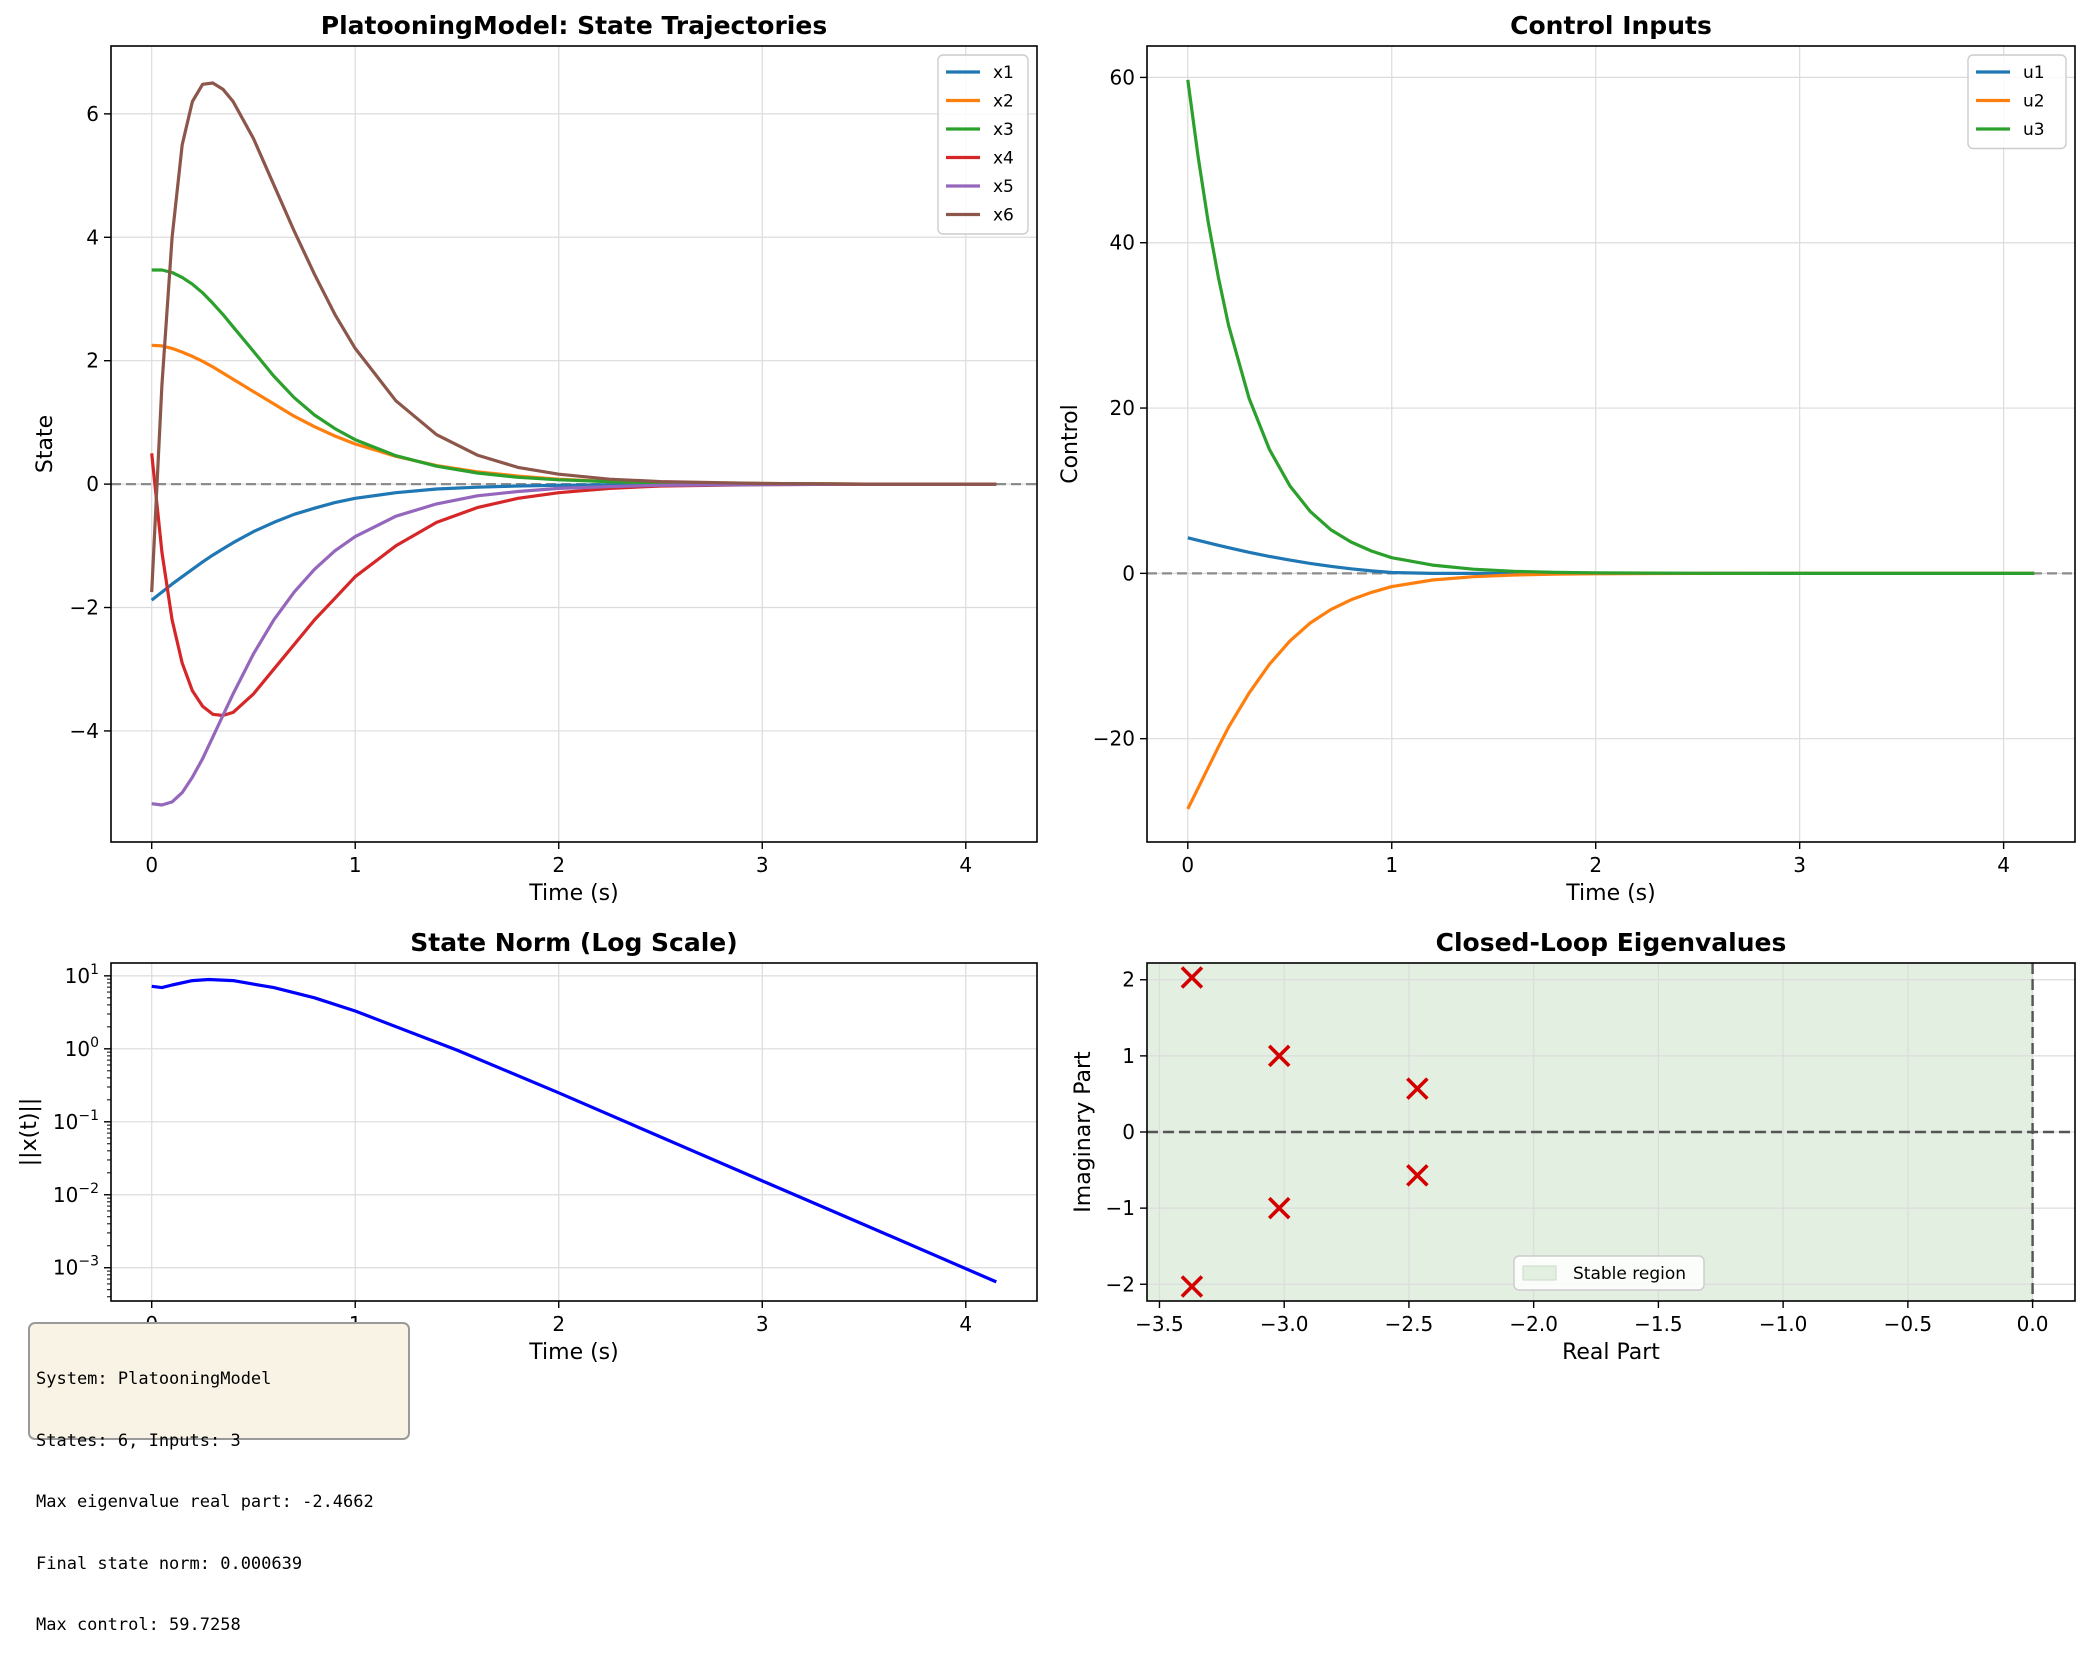 The height and width of the screenshot is (1656, 2085). What do you see at coordinates (574, 414) in the screenshot?
I see `series-line-x2` at bounding box center [574, 414].